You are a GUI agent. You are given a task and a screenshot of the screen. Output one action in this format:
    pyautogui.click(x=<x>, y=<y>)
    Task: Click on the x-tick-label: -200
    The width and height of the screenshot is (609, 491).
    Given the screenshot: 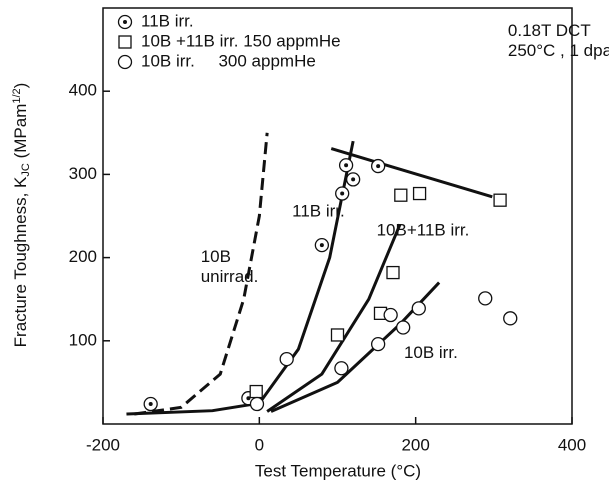 What is the action you would take?
    pyautogui.click(x=103, y=444)
    